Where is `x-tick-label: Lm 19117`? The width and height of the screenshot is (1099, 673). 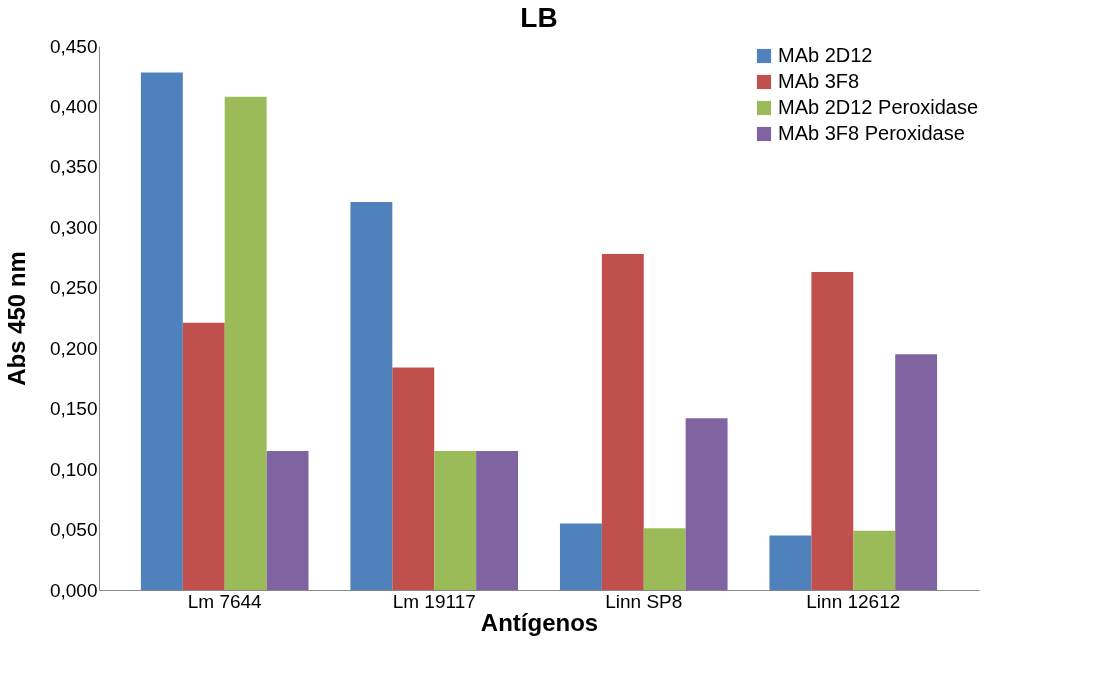
x-tick-label: Lm 19117 is located at coordinates (434, 601).